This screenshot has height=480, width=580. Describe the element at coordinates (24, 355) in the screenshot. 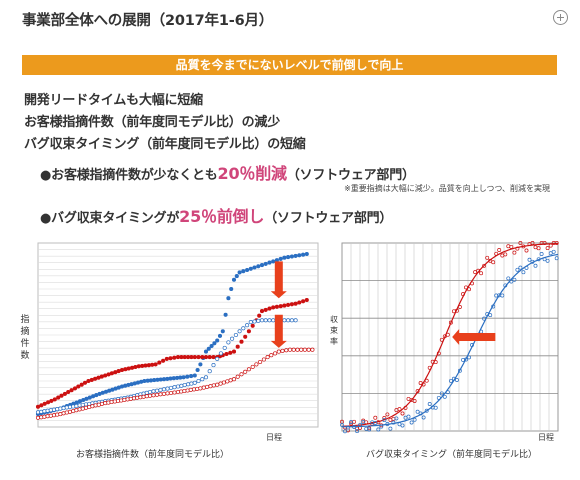

I see `left-y-axis-label-char: 数` at that location.